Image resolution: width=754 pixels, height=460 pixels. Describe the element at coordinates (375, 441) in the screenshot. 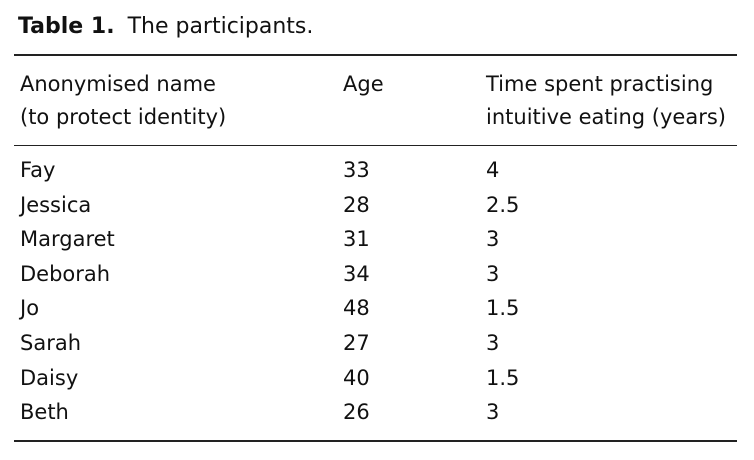

I see `bottom-rule` at that location.